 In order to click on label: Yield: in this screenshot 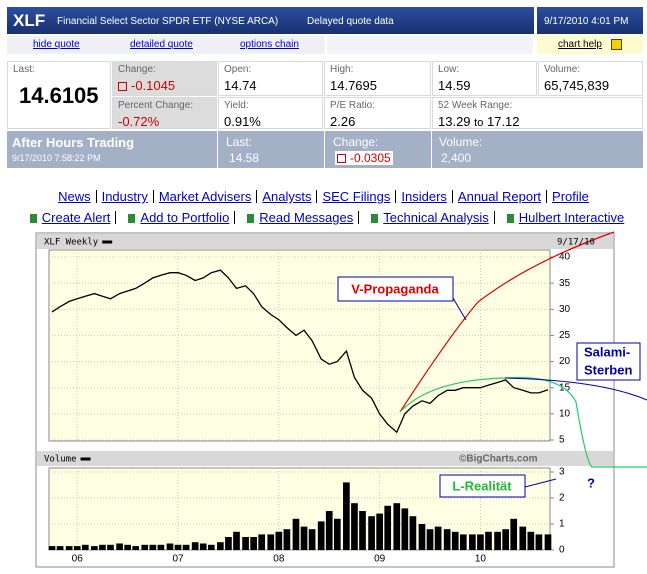, I will do `click(236, 105)`.